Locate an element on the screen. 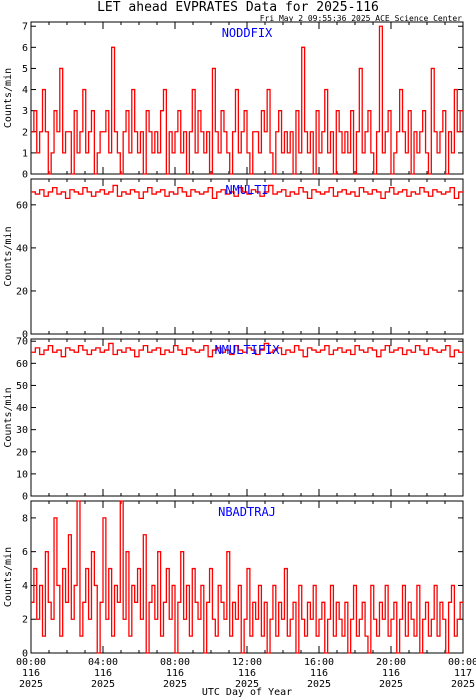 Image resolution: width=476 pixels, height=700 pixels. panel-title: NMULTI is located at coordinates (246, 190).